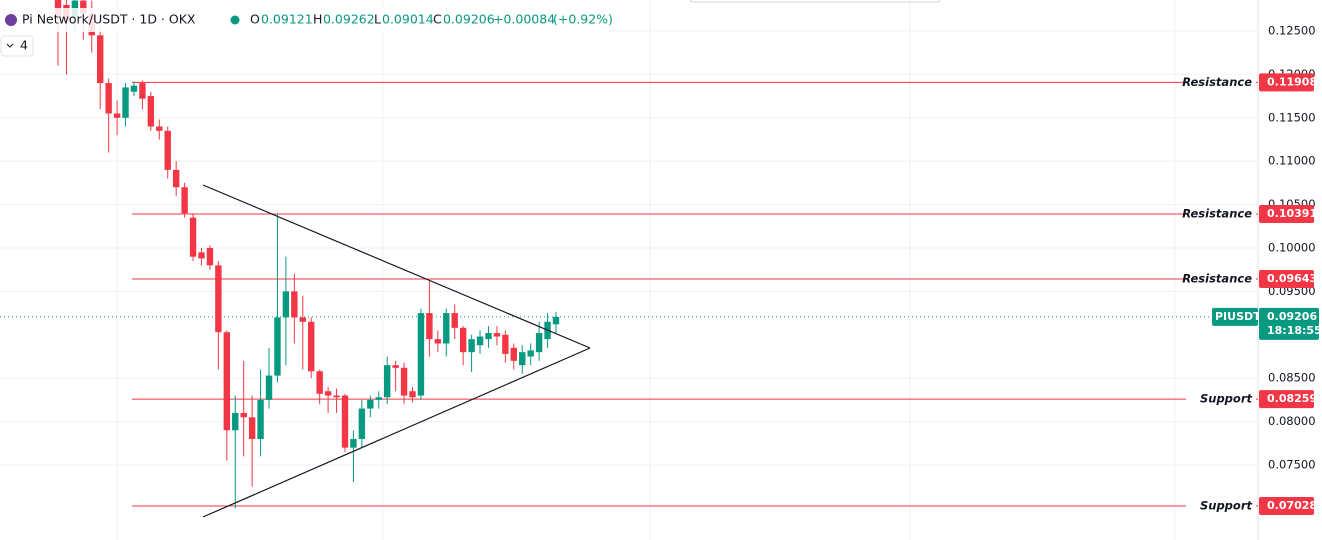 The height and width of the screenshot is (540, 1322). I want to click on y-tick-label: 0.12500, so click(1292, 30).